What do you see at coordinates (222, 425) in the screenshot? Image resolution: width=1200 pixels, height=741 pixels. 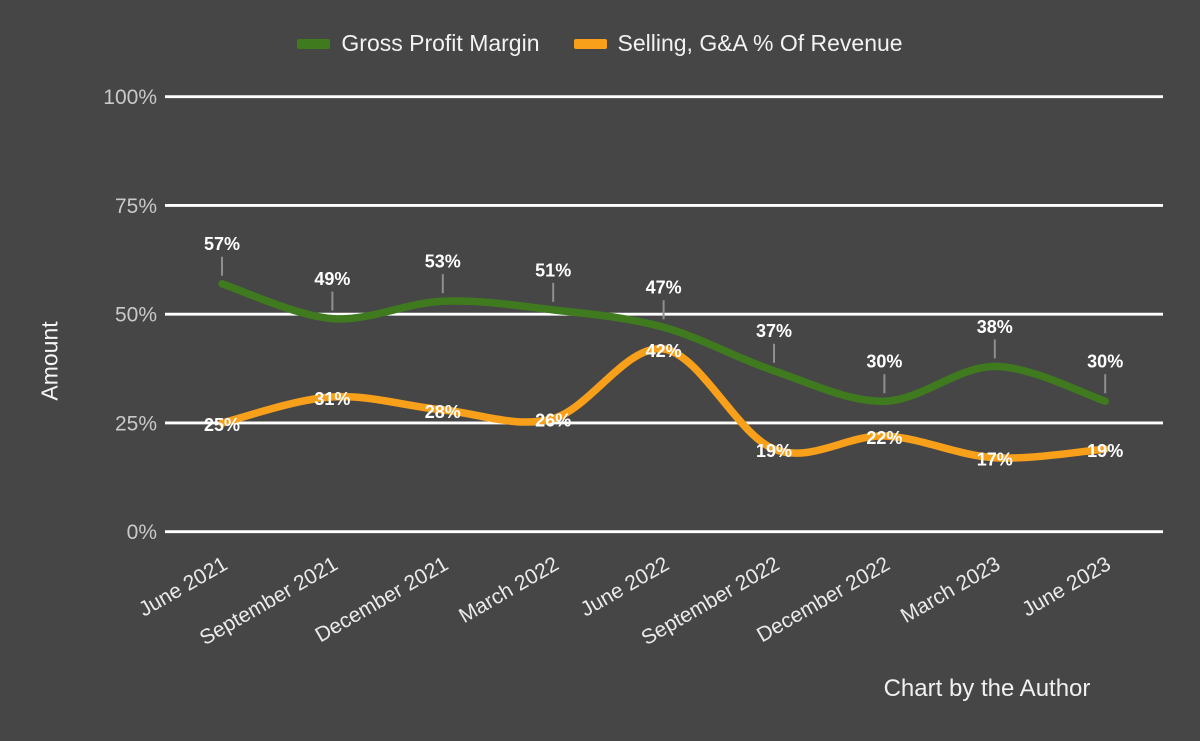 I see `data-label: 25%` at bounding box center [222, 425].